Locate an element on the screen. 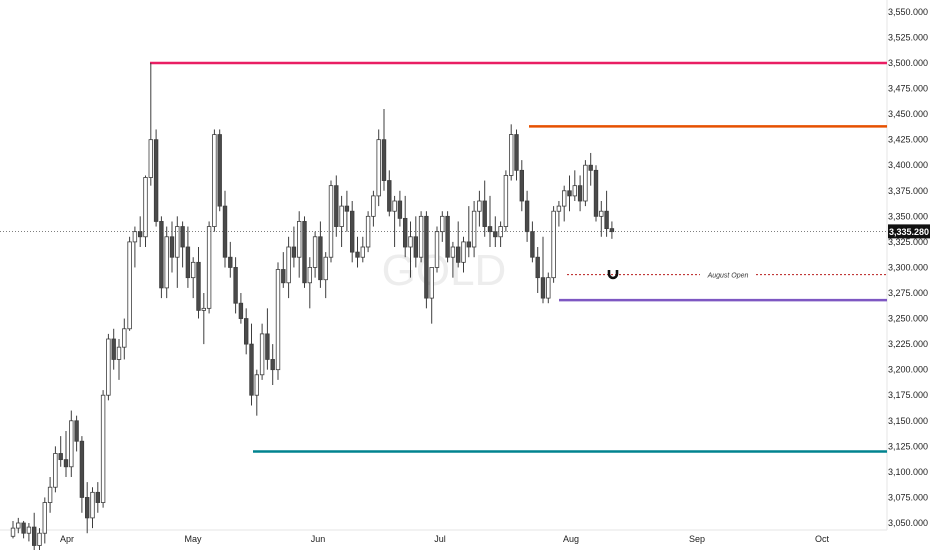  price-axis-tick-label: 3,475.000 is located at coordinates (908, 89).